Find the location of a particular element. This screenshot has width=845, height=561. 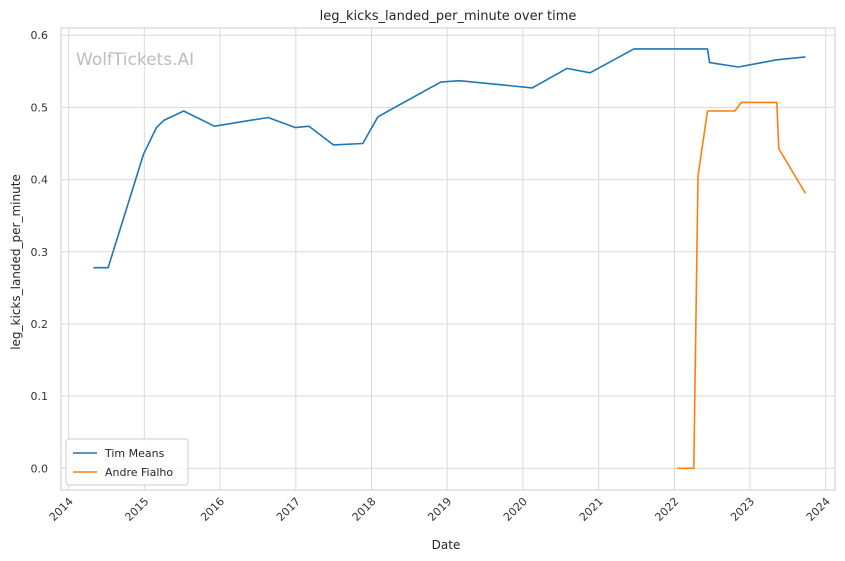

y-axis-label: leg_kicks_landed_per_minute is located at coordinates (16, 262).